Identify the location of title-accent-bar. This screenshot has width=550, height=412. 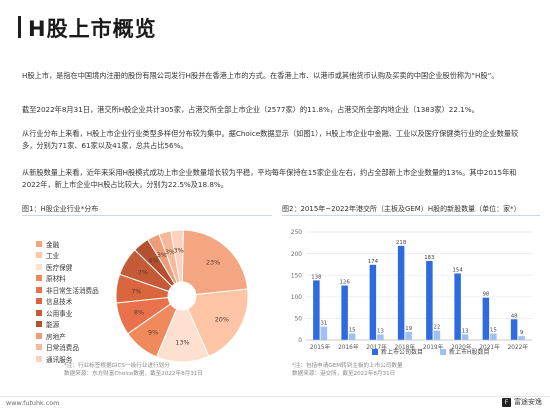
(19, 27).